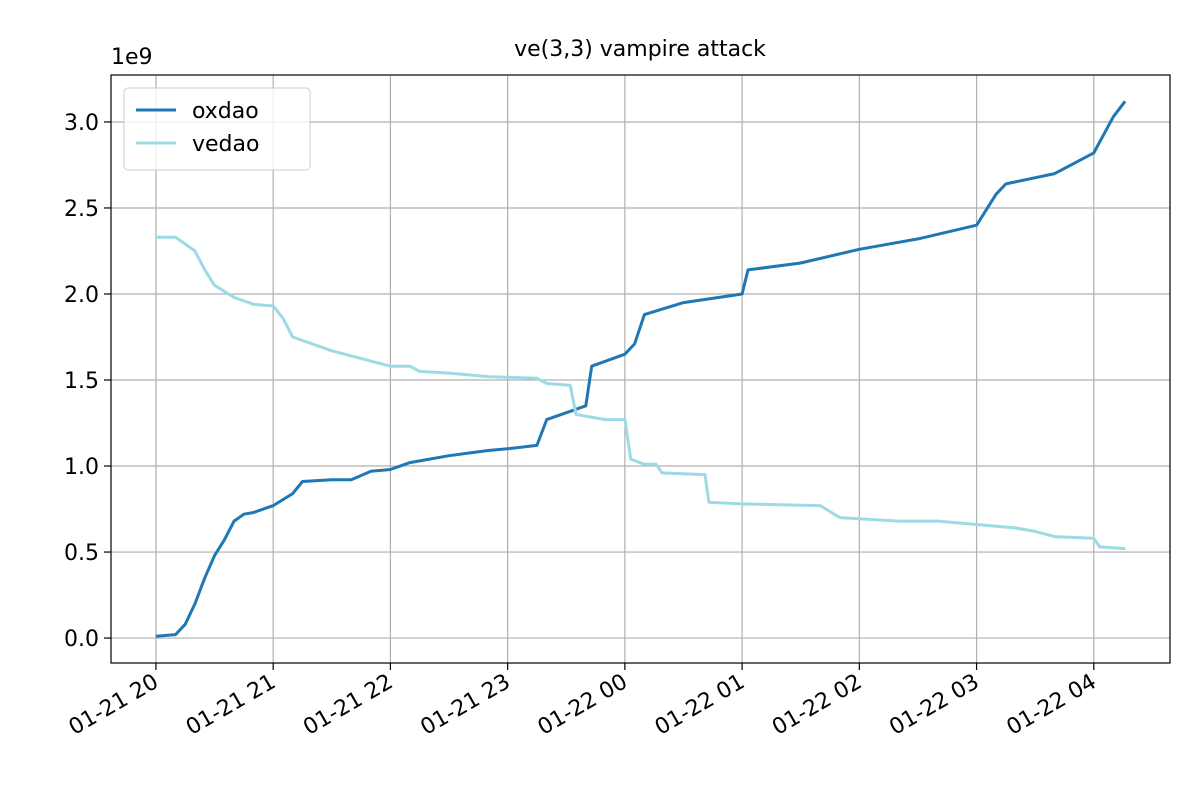  I want to click on x-tick-label: 01-21 23, so click(465, 704).